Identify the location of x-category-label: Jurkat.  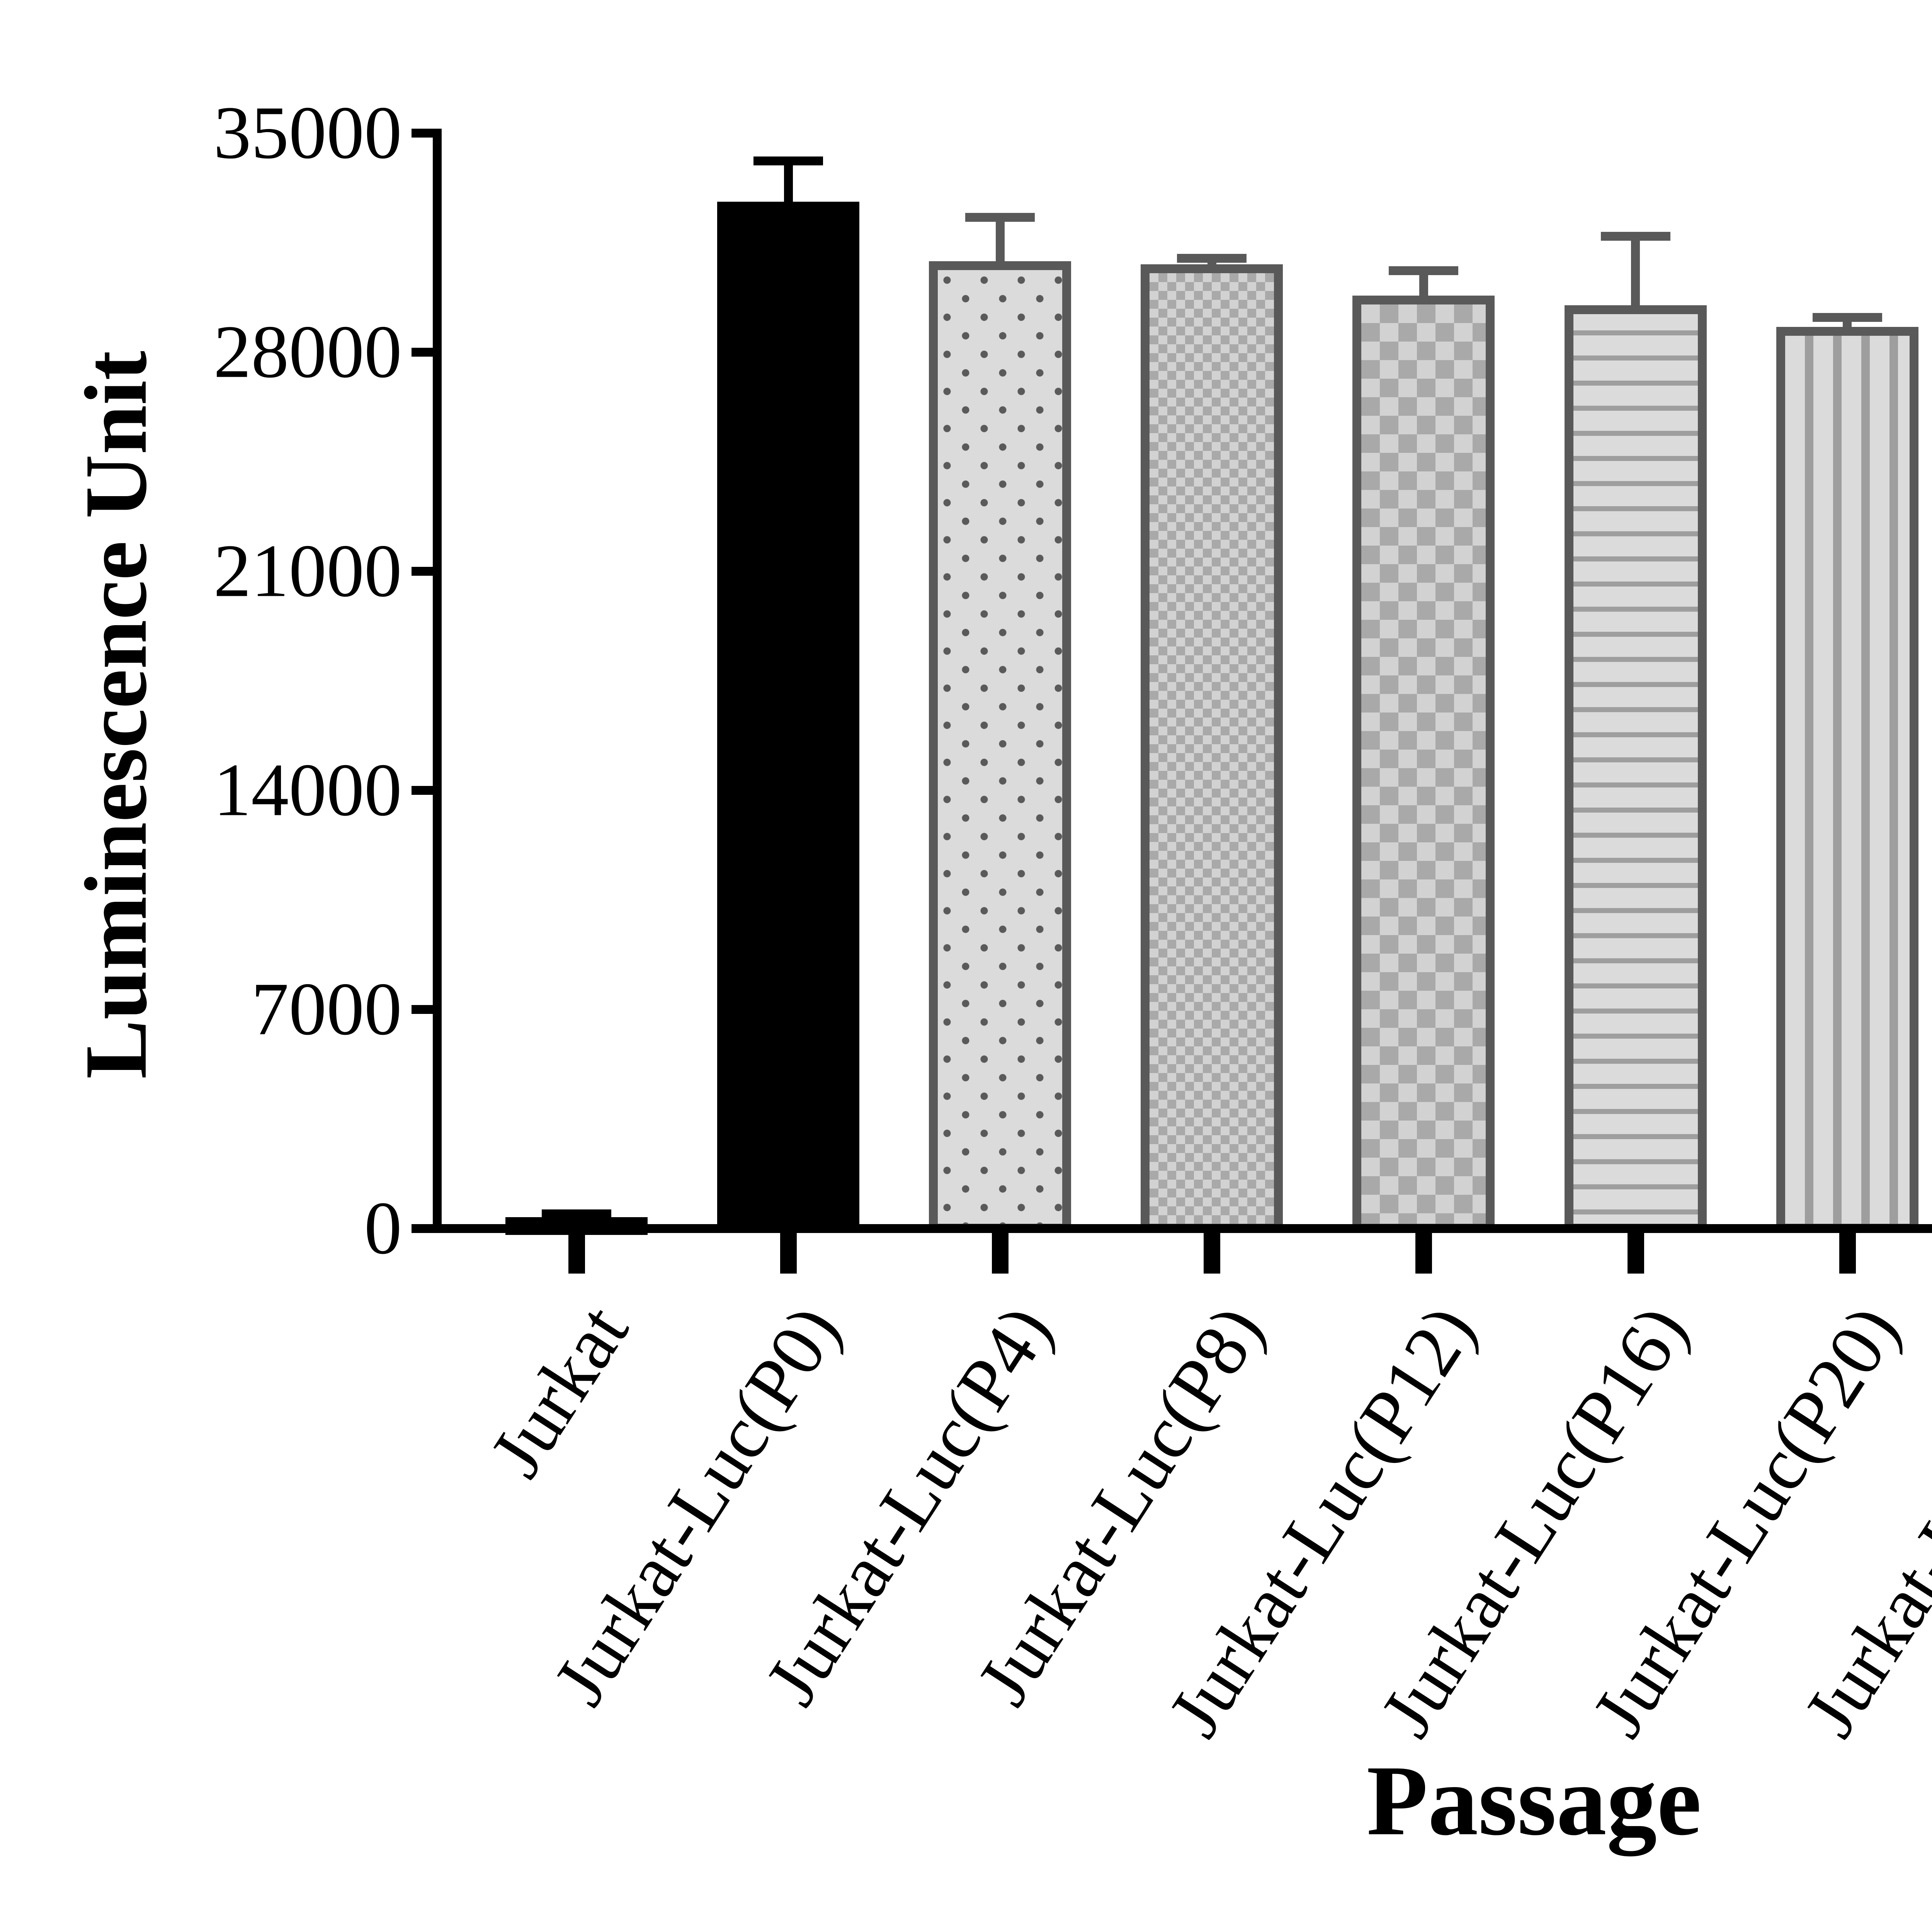
(560, 1391).